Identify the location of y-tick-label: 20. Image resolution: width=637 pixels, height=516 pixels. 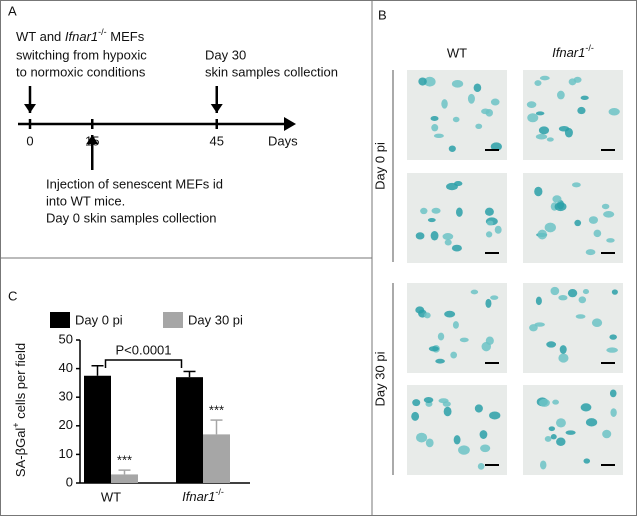
(66, 424).